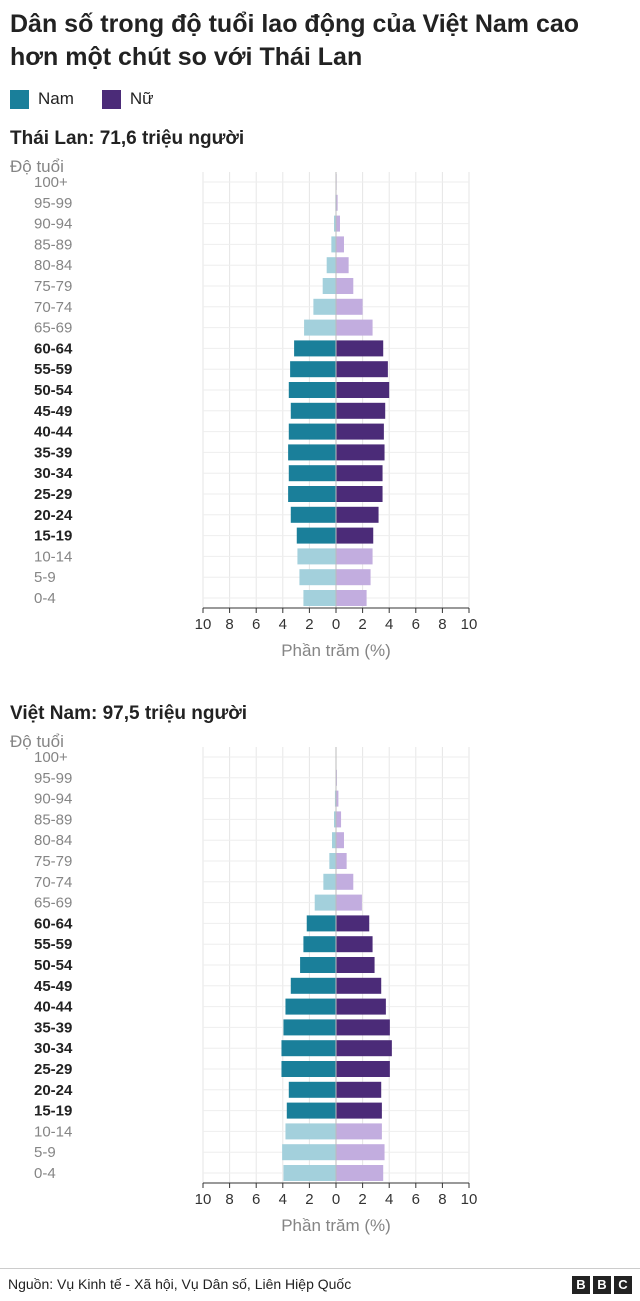 Image resolution: width=640 pixels, height=1301 pixels. Describe the element at coordinates (37, 741) in the screenshot. I see `y-axis-label: Độ tuổi` at that location.